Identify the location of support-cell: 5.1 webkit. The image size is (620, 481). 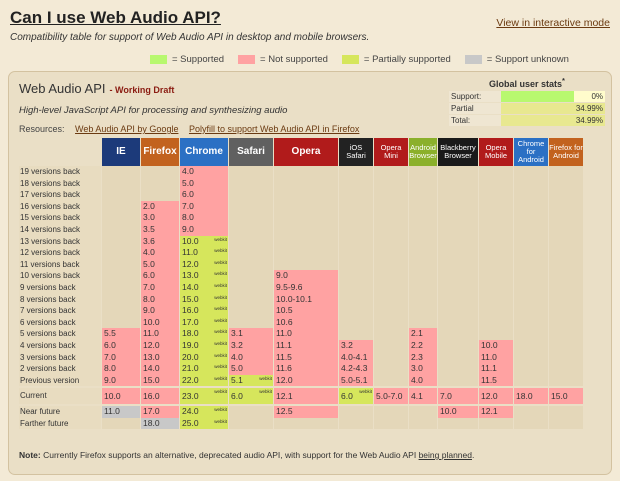
(251, 380).